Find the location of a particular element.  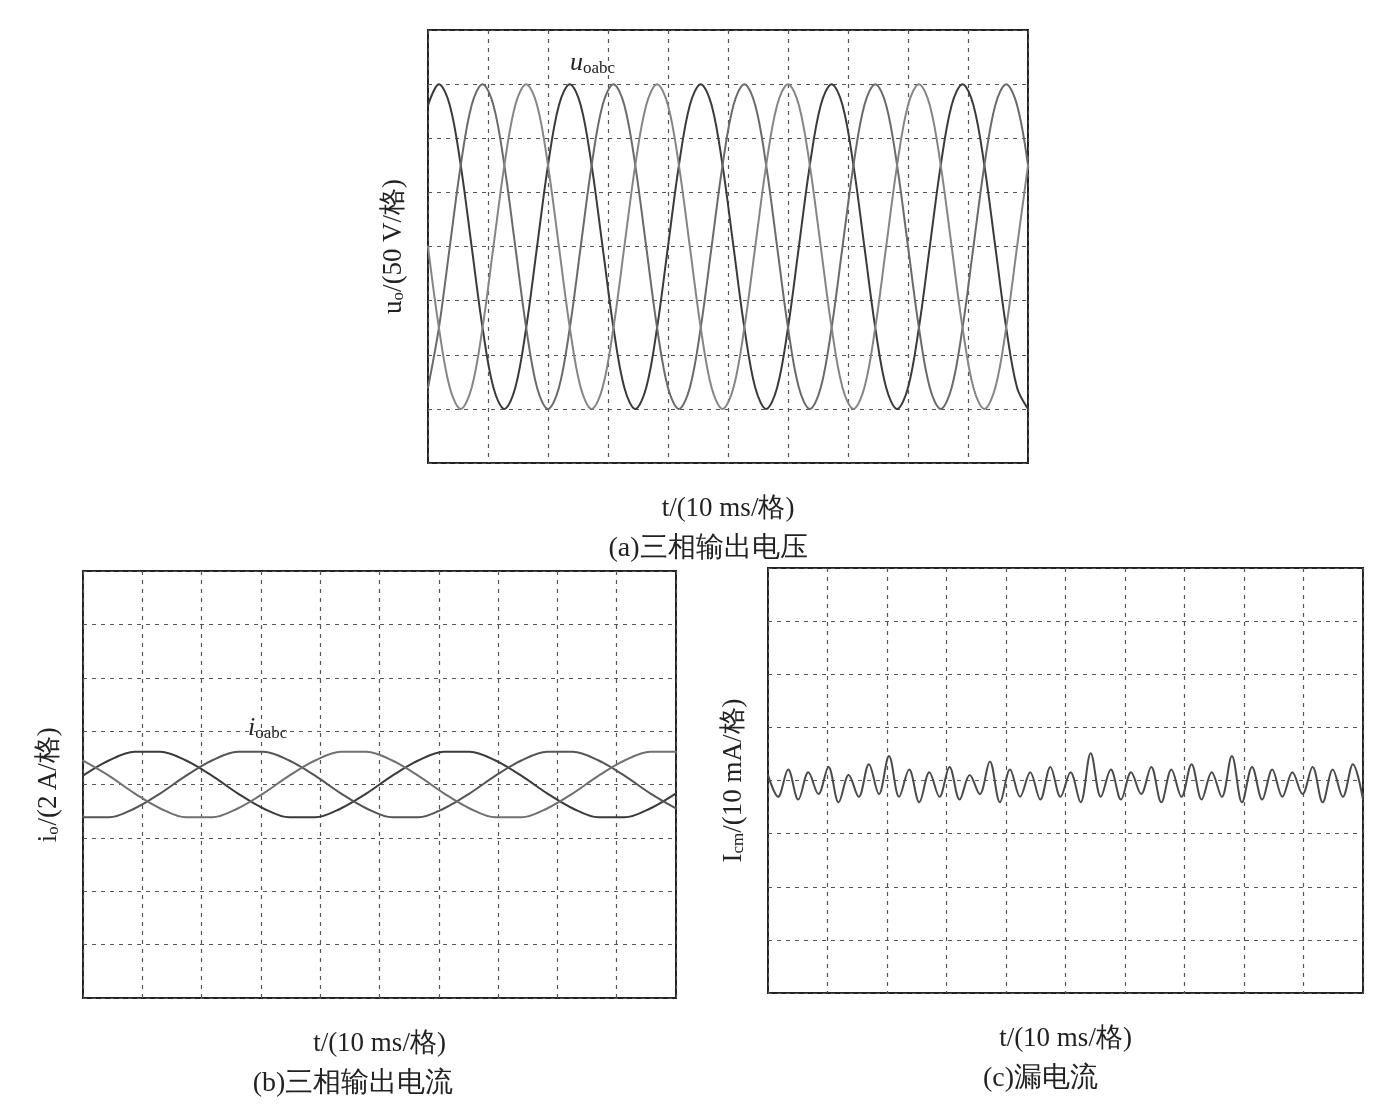

y-axis-title: Icm/(10 mA/格) is located at coordinates (731, 780).